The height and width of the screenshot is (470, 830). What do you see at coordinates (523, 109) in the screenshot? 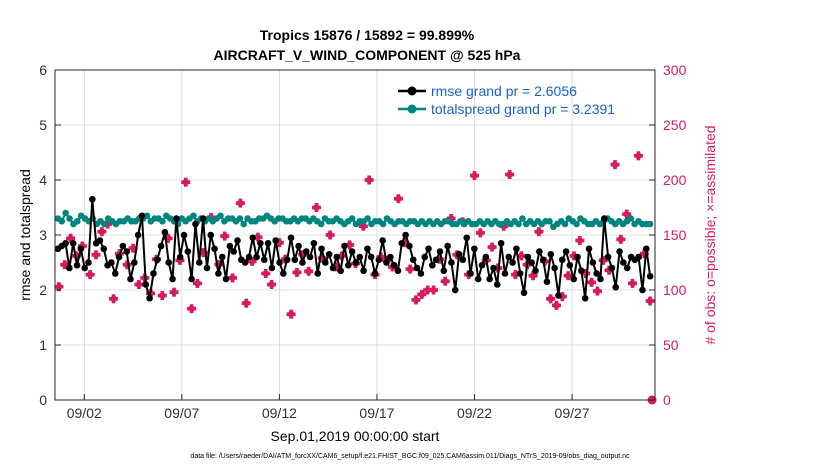
I see `legend-totalspread-label: totalspread grand pr = 3.2391` at bounding box center [523, 109].